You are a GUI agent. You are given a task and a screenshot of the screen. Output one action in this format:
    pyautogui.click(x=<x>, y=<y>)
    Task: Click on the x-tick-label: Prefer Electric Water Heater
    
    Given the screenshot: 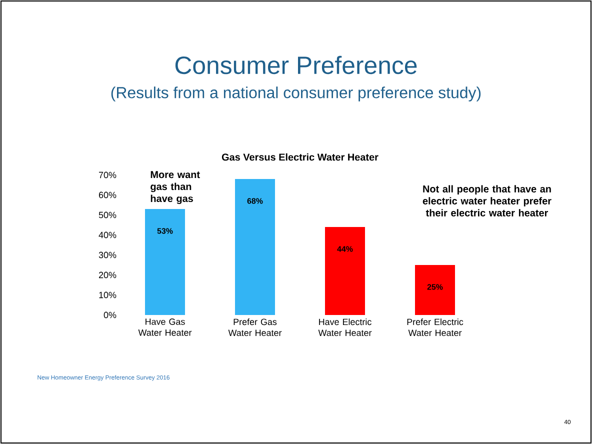 What is the action you would take?
    pyautogui.click(x=435, y=327)
    